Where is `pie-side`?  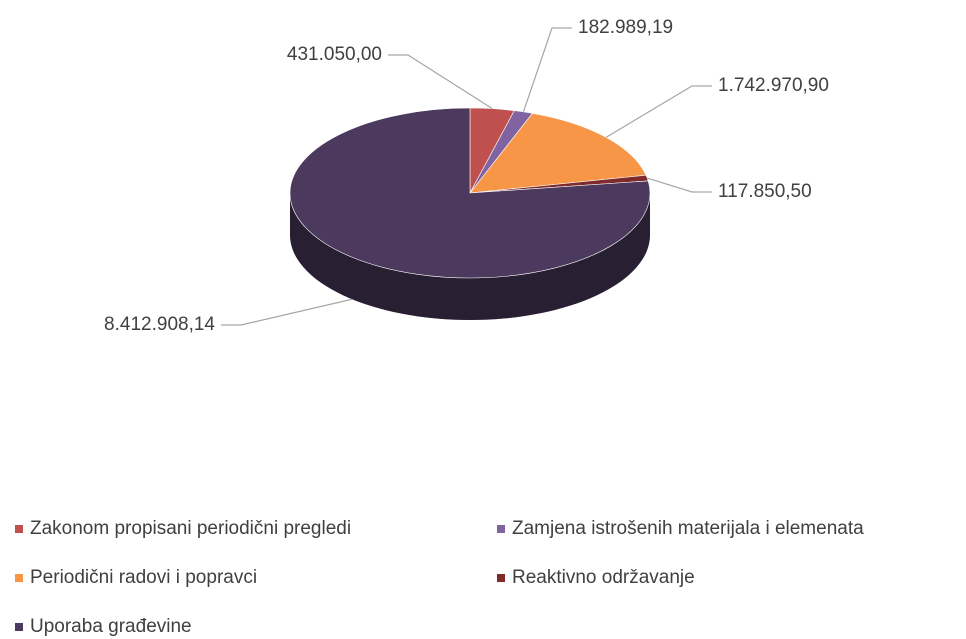
pie-side is located at coordinates (470, 256).